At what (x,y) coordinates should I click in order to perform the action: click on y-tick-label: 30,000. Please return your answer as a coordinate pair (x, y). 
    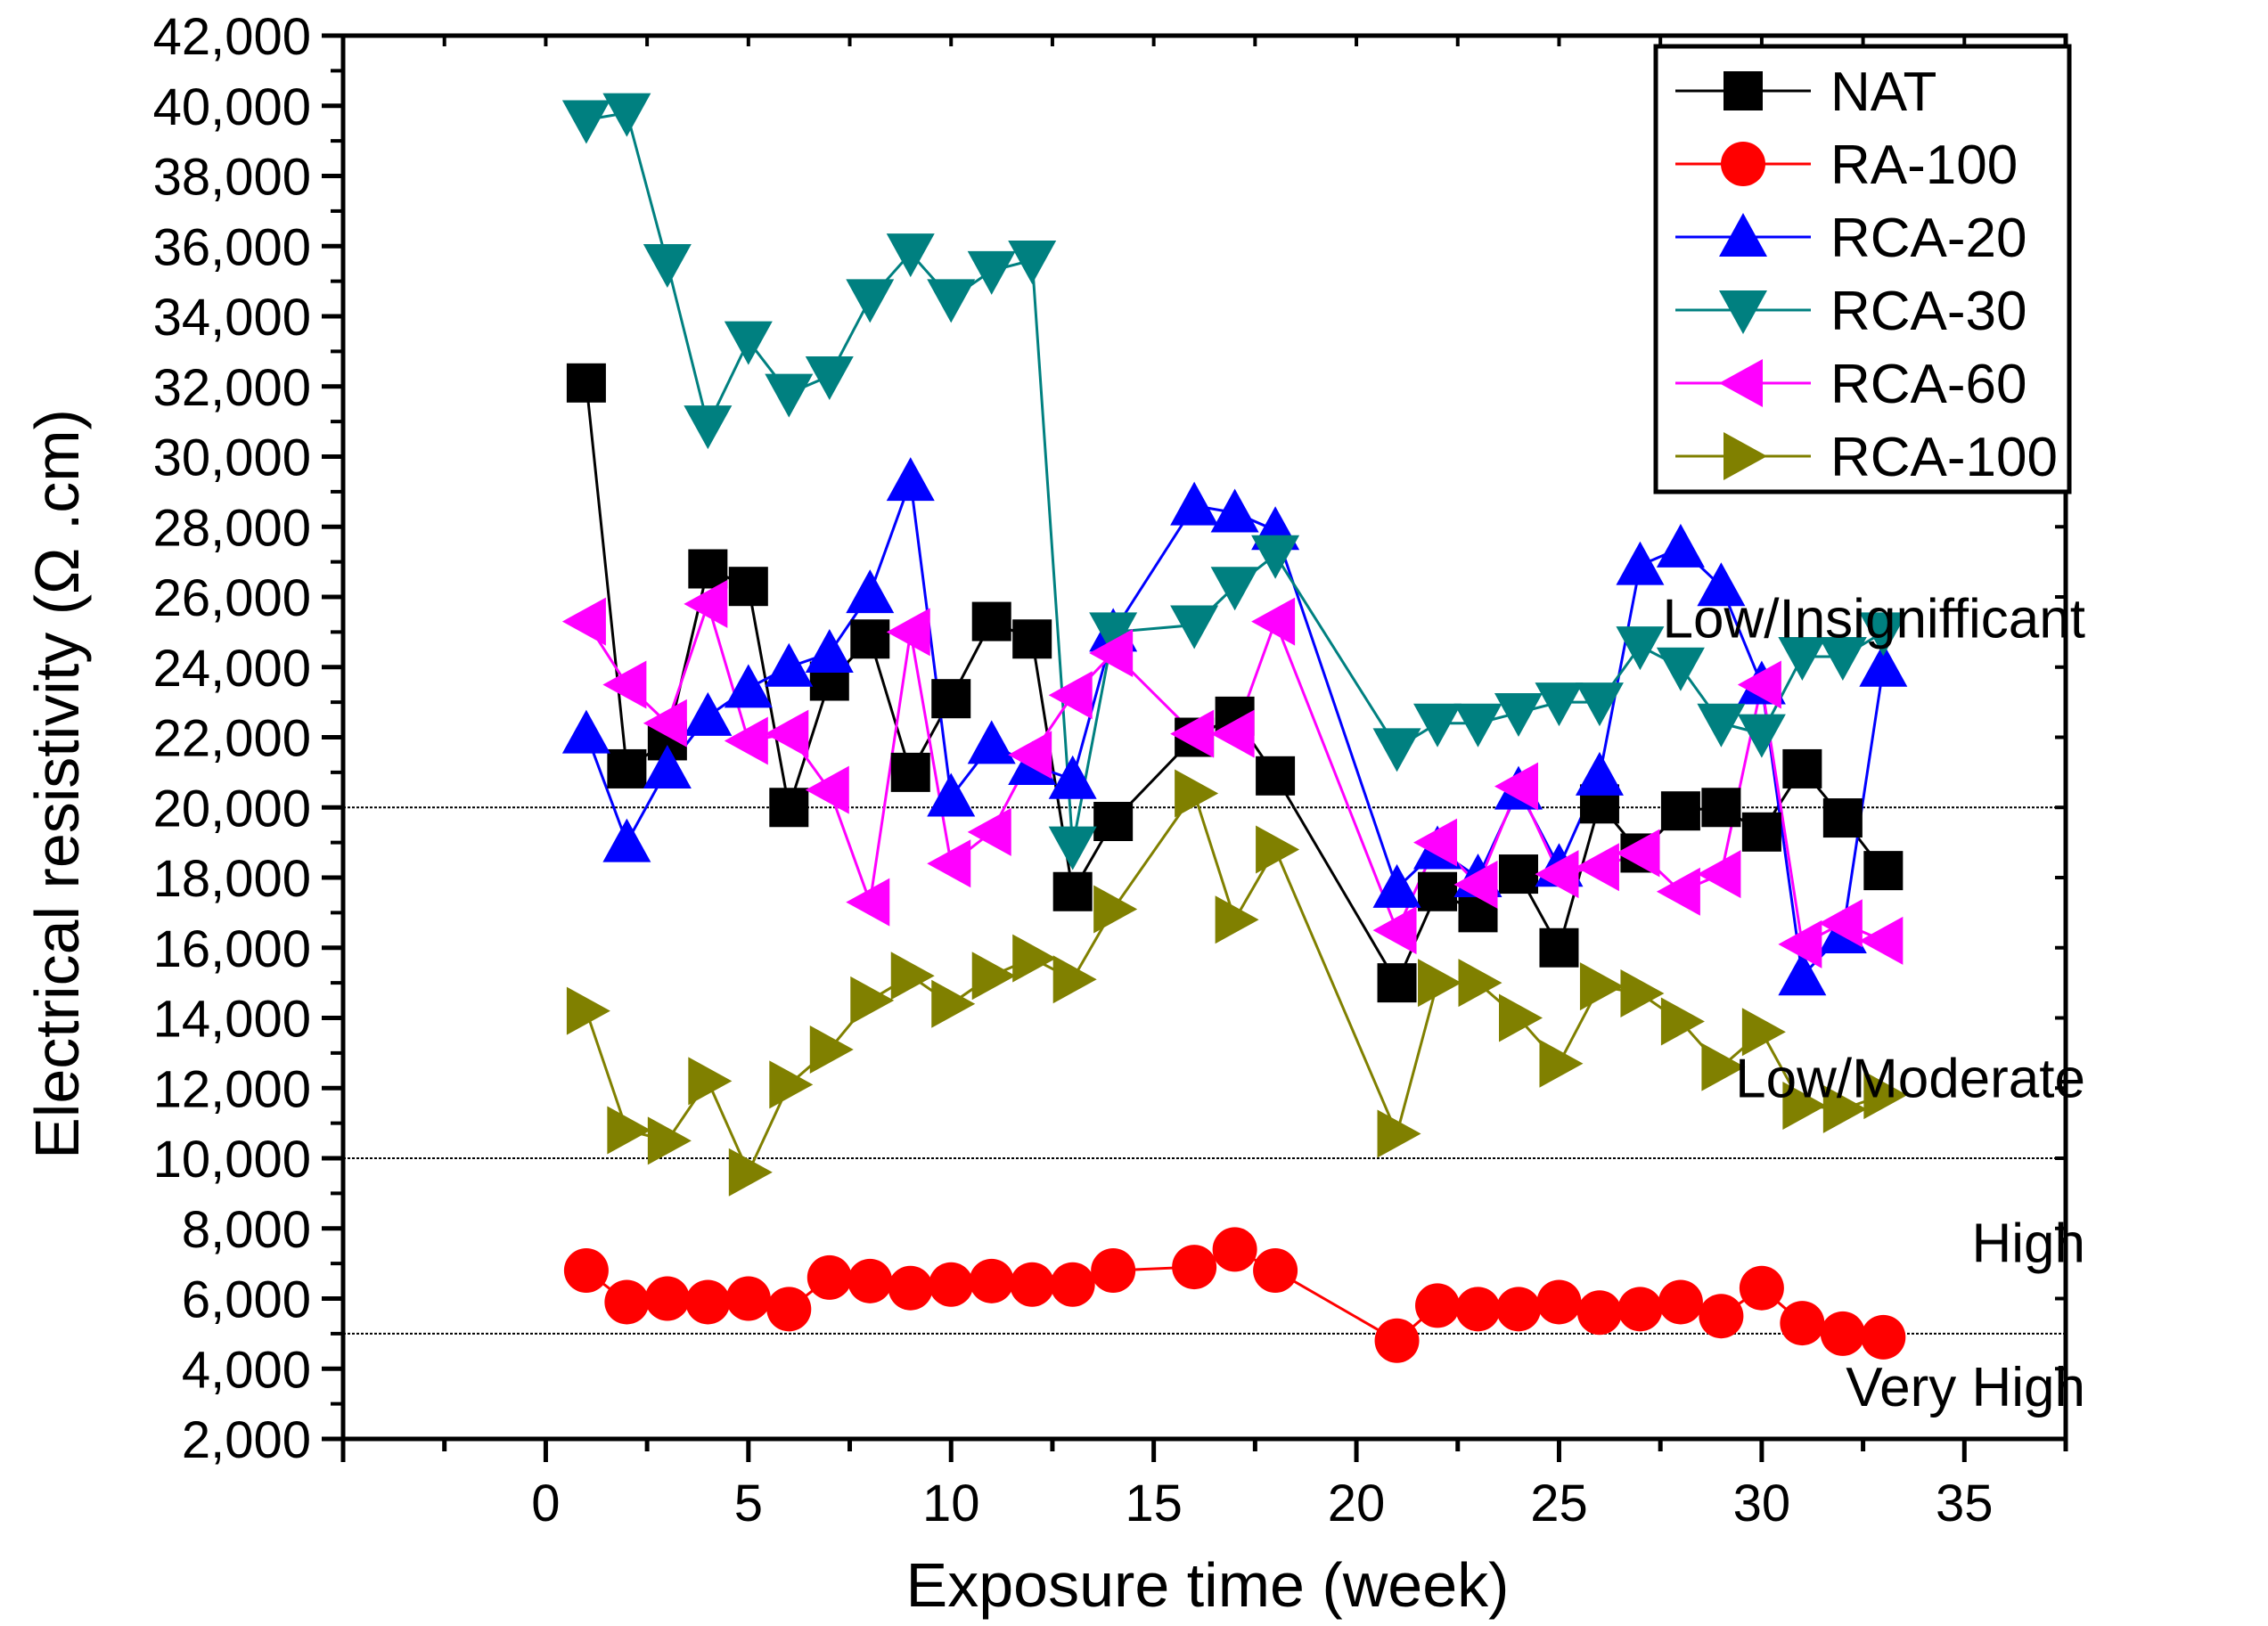
    Looking at the image, I should click on (232, 458).